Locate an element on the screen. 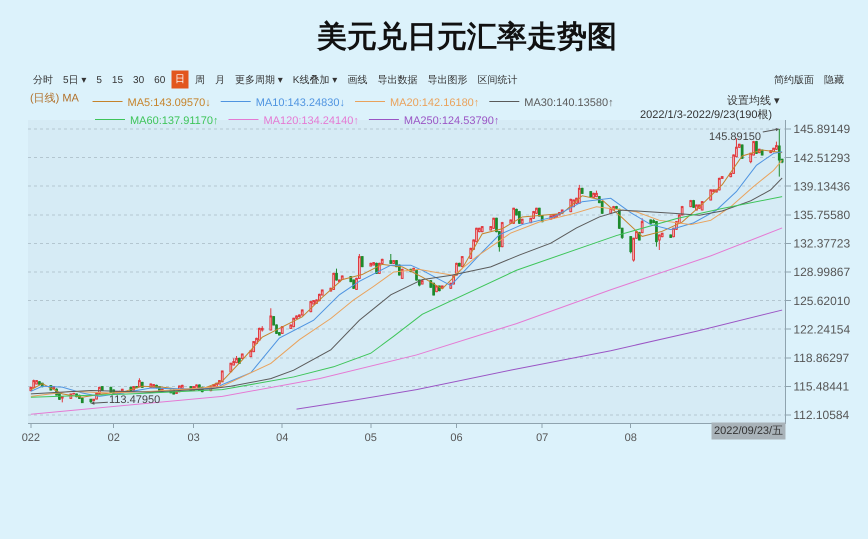  y-tick-label: 135.75580 is located at coordinates (821, 215).